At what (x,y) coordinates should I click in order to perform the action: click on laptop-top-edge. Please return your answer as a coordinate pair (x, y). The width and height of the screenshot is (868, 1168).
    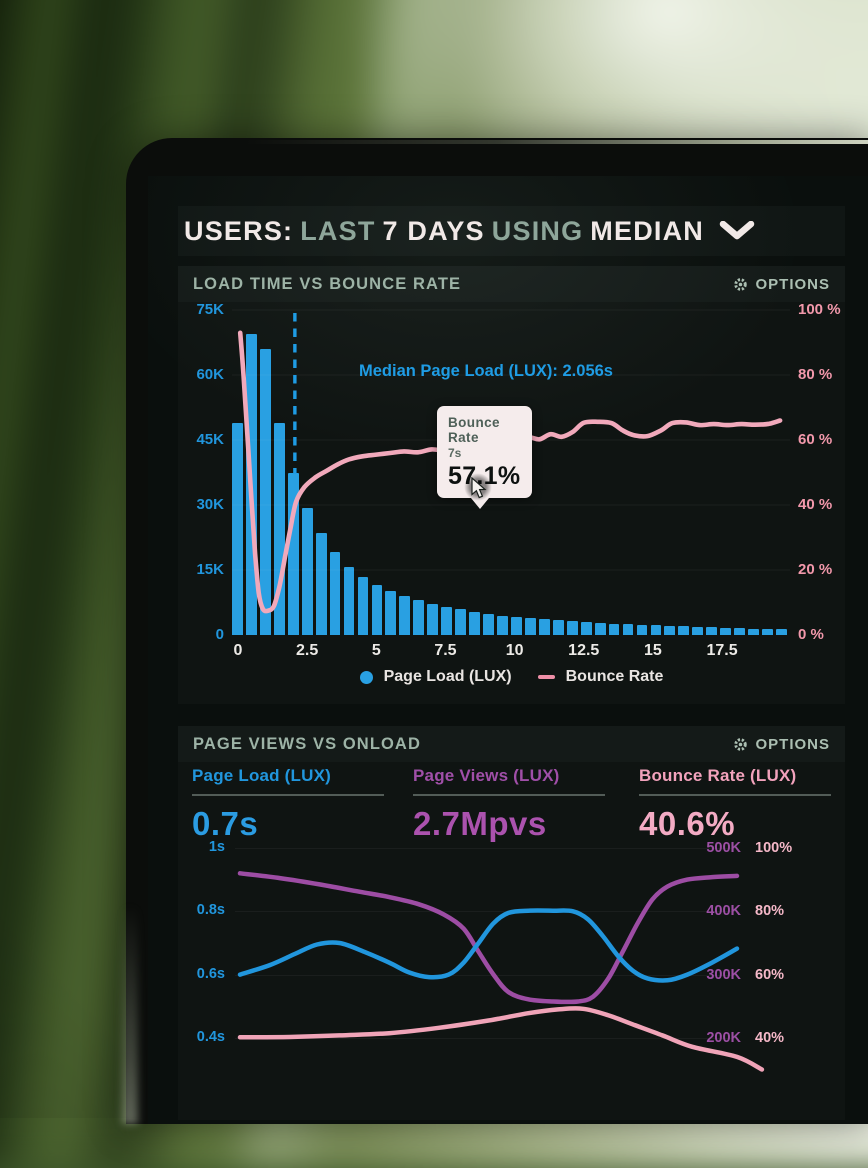
    Looking at the image, I should click on (557, 142).